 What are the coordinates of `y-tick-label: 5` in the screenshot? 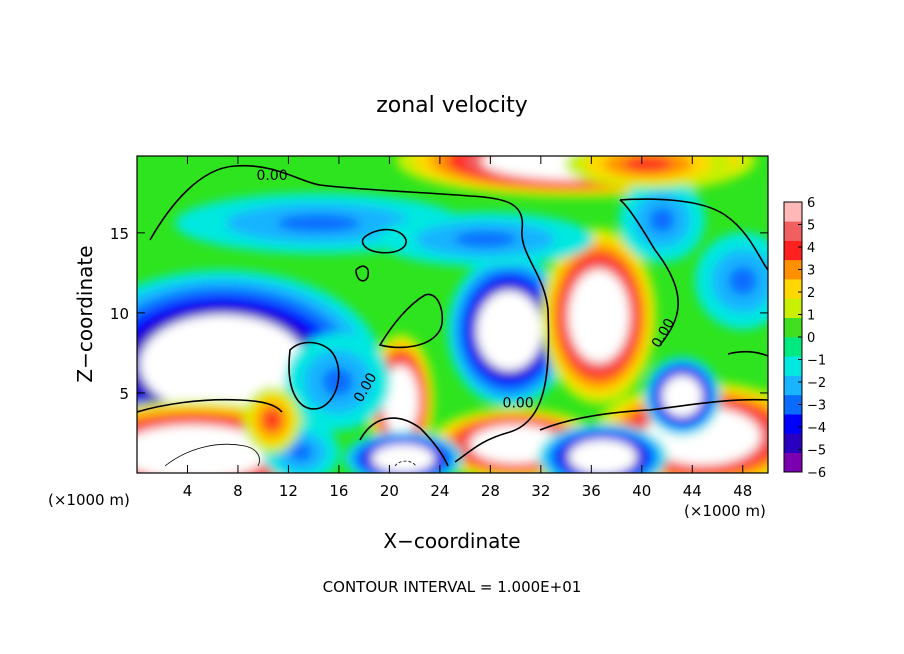 It's located at (124, 394).